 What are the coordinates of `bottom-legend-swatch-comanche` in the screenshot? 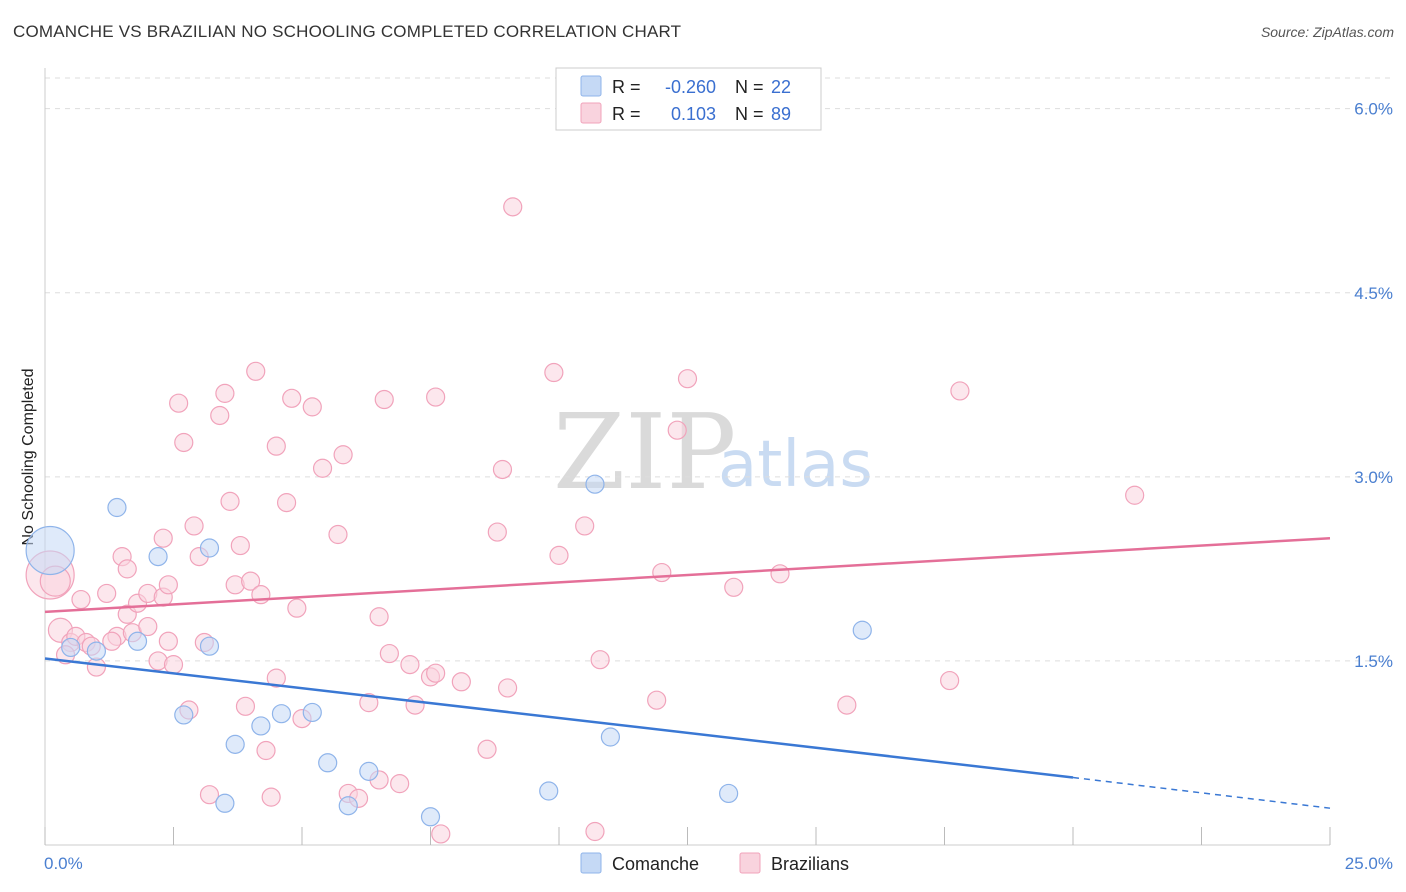 It's located at (591, 863).